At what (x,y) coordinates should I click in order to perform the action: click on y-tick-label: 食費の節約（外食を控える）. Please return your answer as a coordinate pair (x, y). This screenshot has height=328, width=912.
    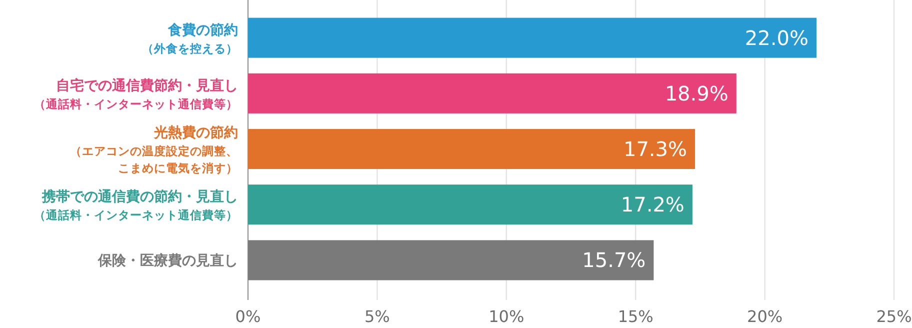
    Looking at the image, I should click on (190, 39).